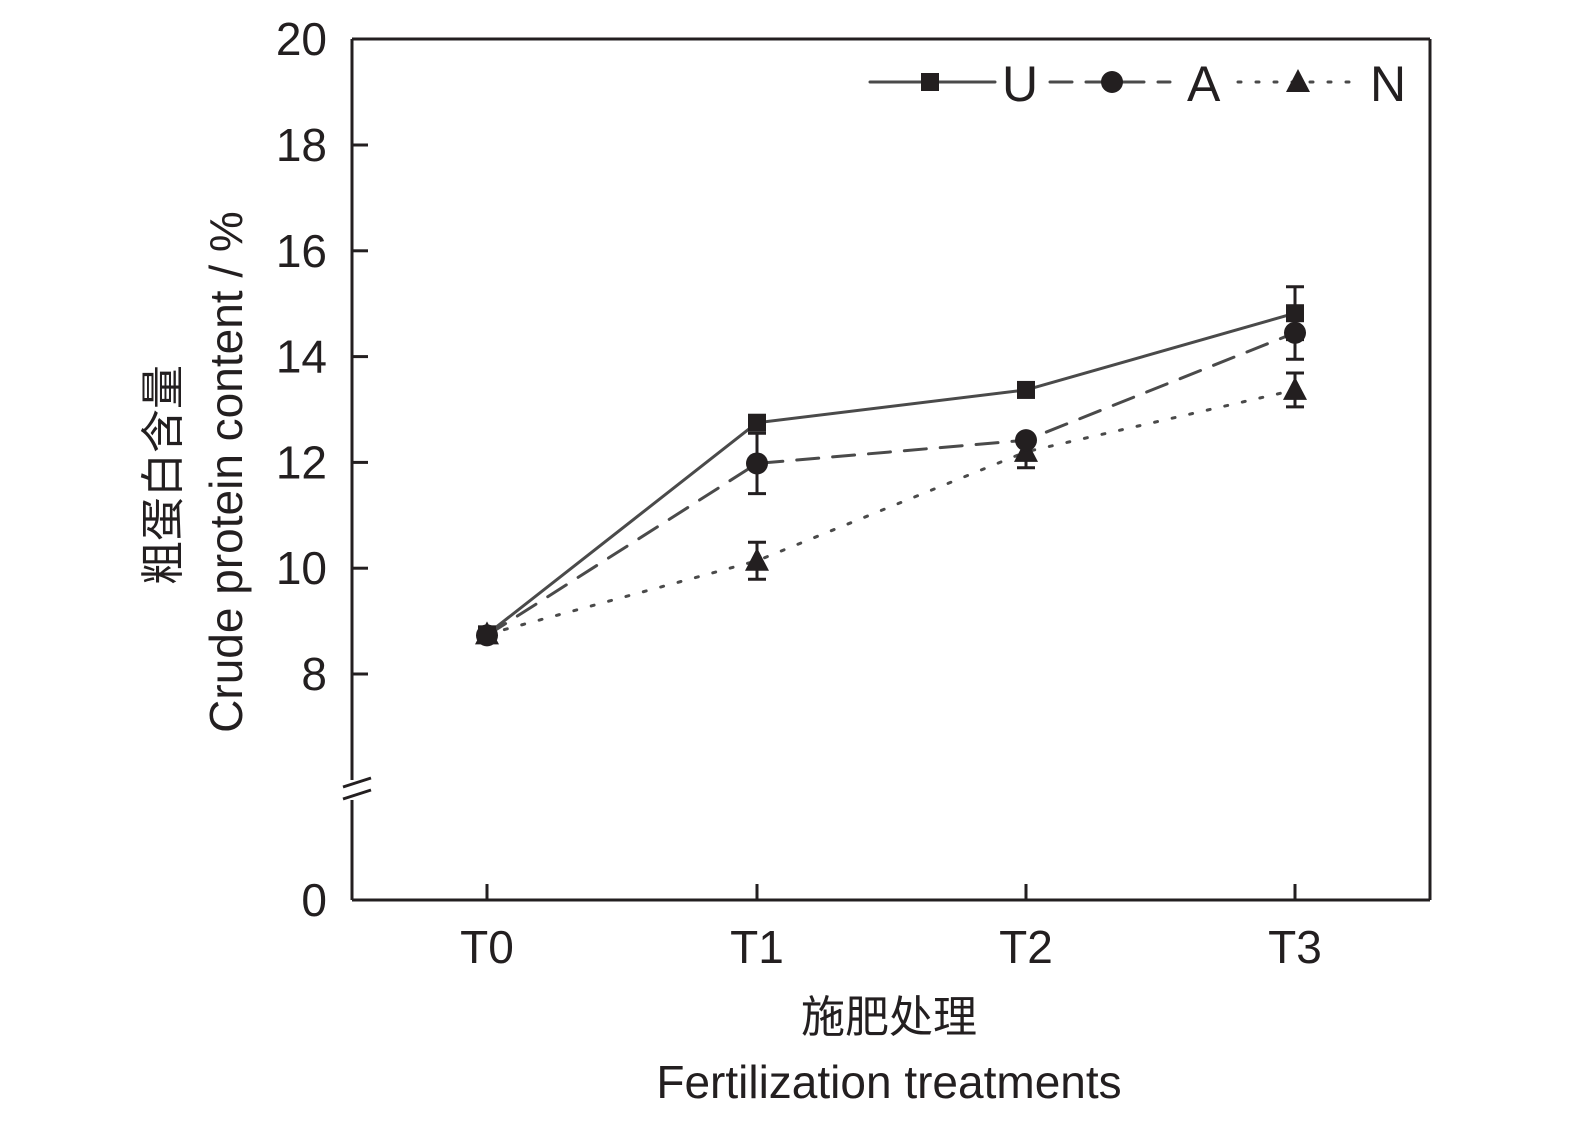 The width and height of the screenshot is (1575, 1132). I want to click on y-tick-label: 20, so click(301, 39).